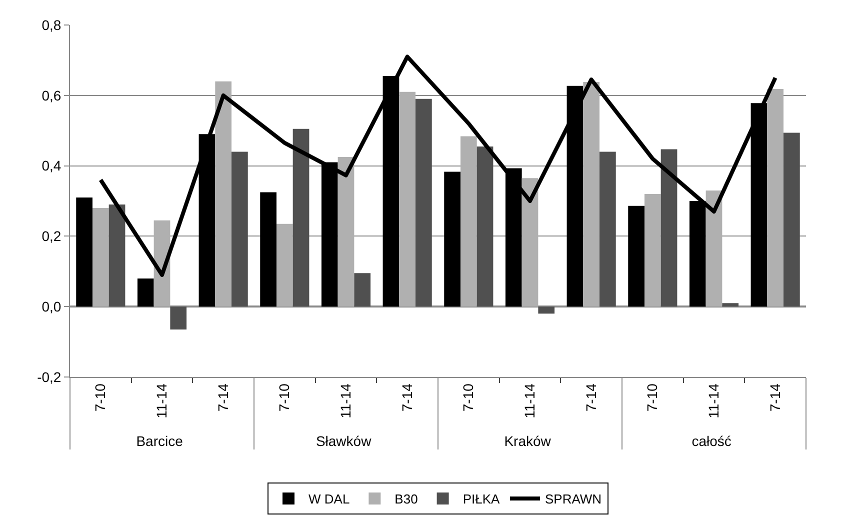 This screenshot has height=527, width=856. I want to click on y-tick-label: 0,0, so click(52, 306).